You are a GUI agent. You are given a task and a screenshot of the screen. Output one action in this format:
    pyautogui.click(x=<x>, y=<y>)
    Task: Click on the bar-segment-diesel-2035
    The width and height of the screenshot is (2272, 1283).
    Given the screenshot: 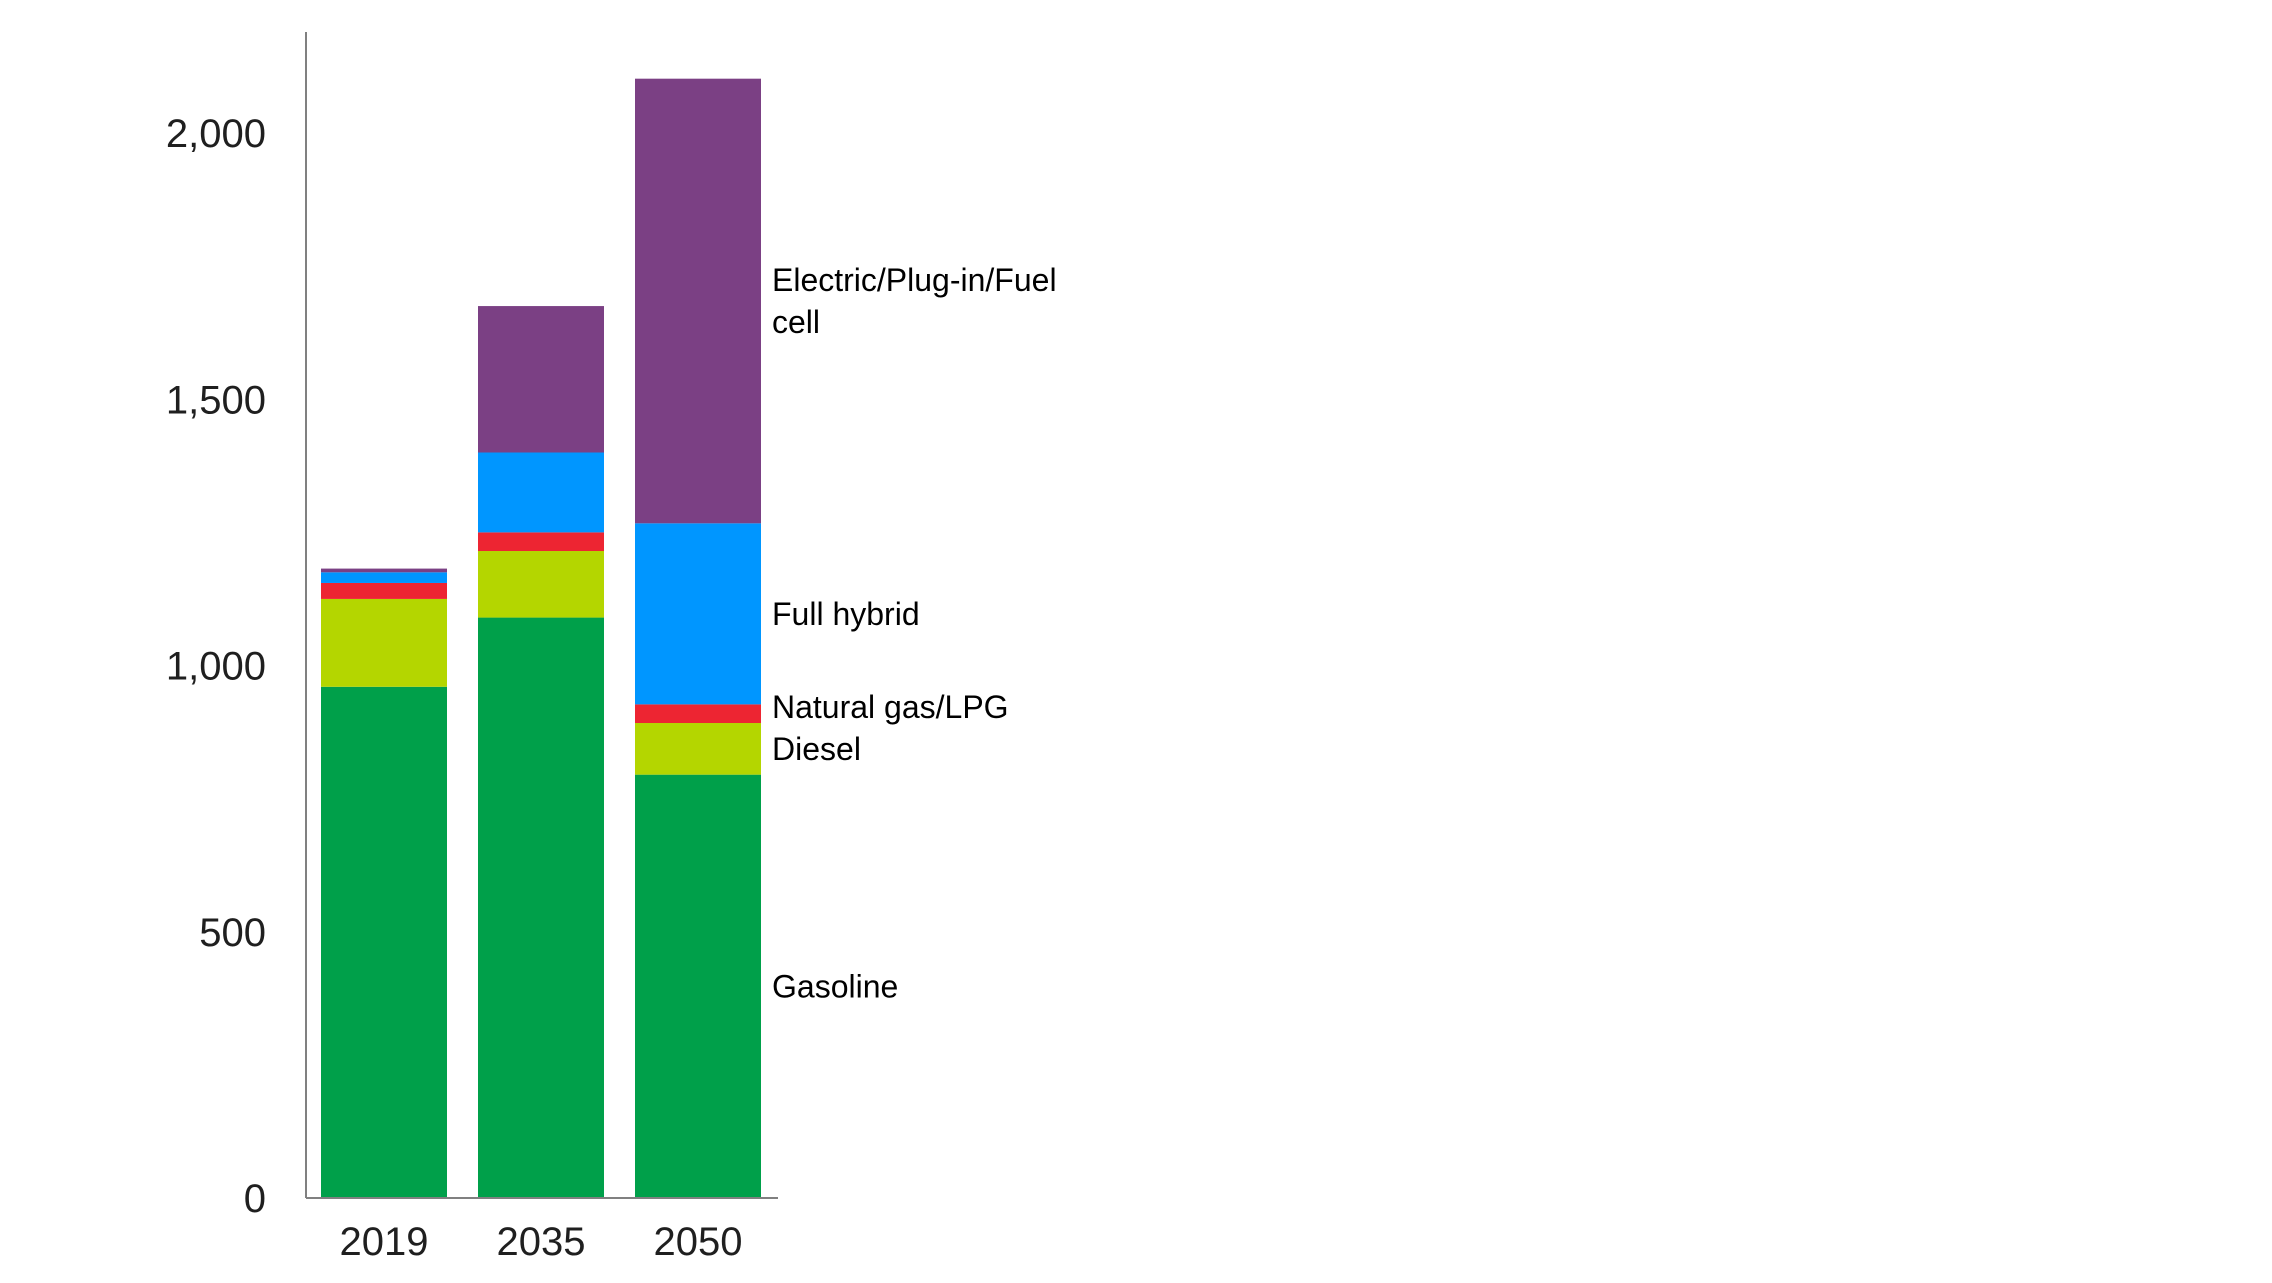 What is the action you would take?
    pyautogui.click(x=541, y=584)
    